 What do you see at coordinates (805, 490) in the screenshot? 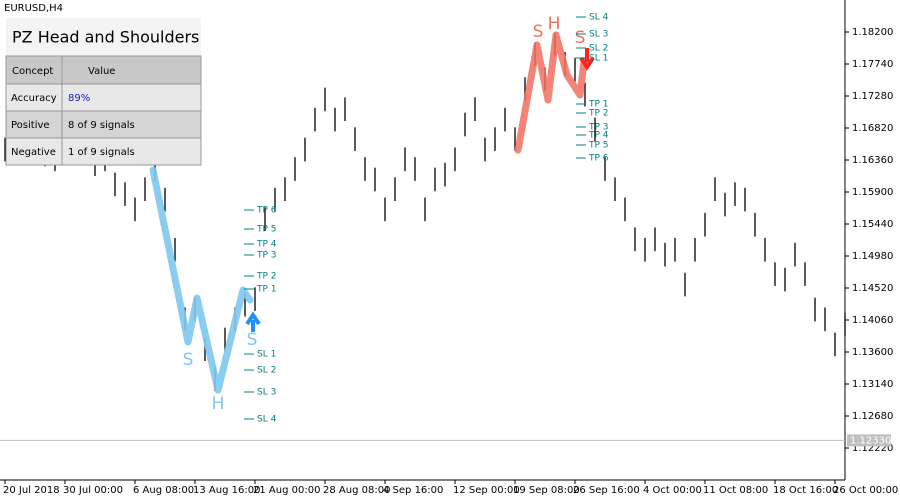
I see `x-tick-label: 18 Oct 16:00` at bounding box center [805, 490].